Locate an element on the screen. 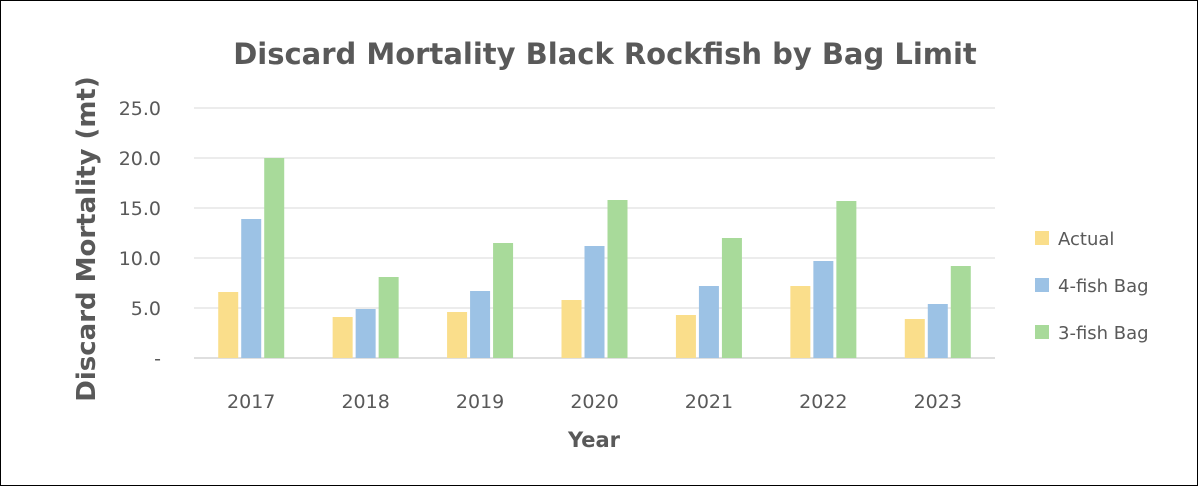  x-axis-ticks: 2017 2018 2019 2020 2021 2022 2023 is located at coordinates (594, 402).